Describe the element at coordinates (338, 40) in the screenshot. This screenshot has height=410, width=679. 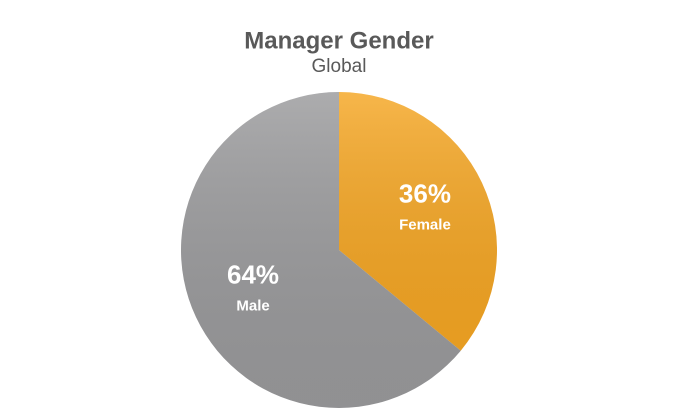
I see `chart-title: Manager Gender` at that location.